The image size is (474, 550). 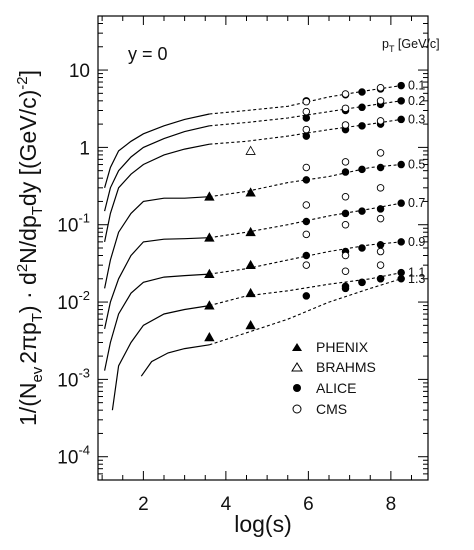 What do you see at coordinates (416, 86) in the screenshot?
I see `pt-label: 0.1` at bounding box center [416, 86].